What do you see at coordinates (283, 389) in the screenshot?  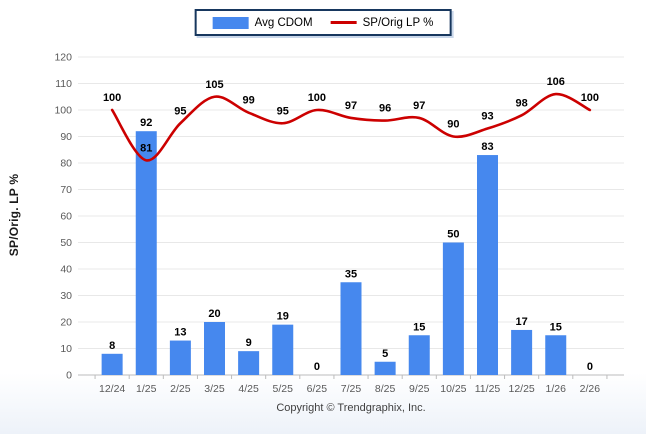 I see `svg-text: 5/25` at bounding box center [283, 389].